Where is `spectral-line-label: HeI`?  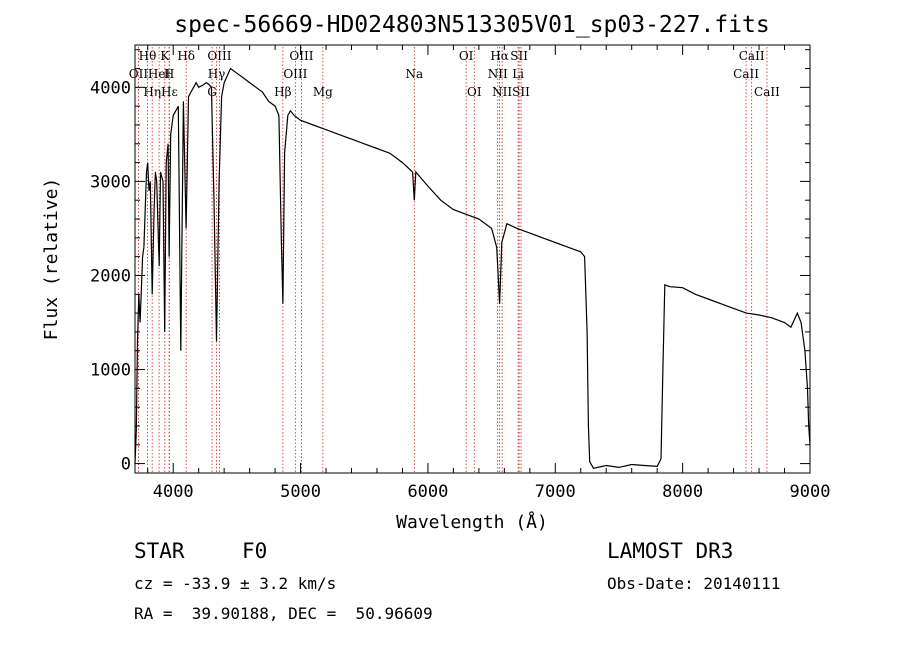
spectral-line-label: HeI is located at coordinates (159, 74).